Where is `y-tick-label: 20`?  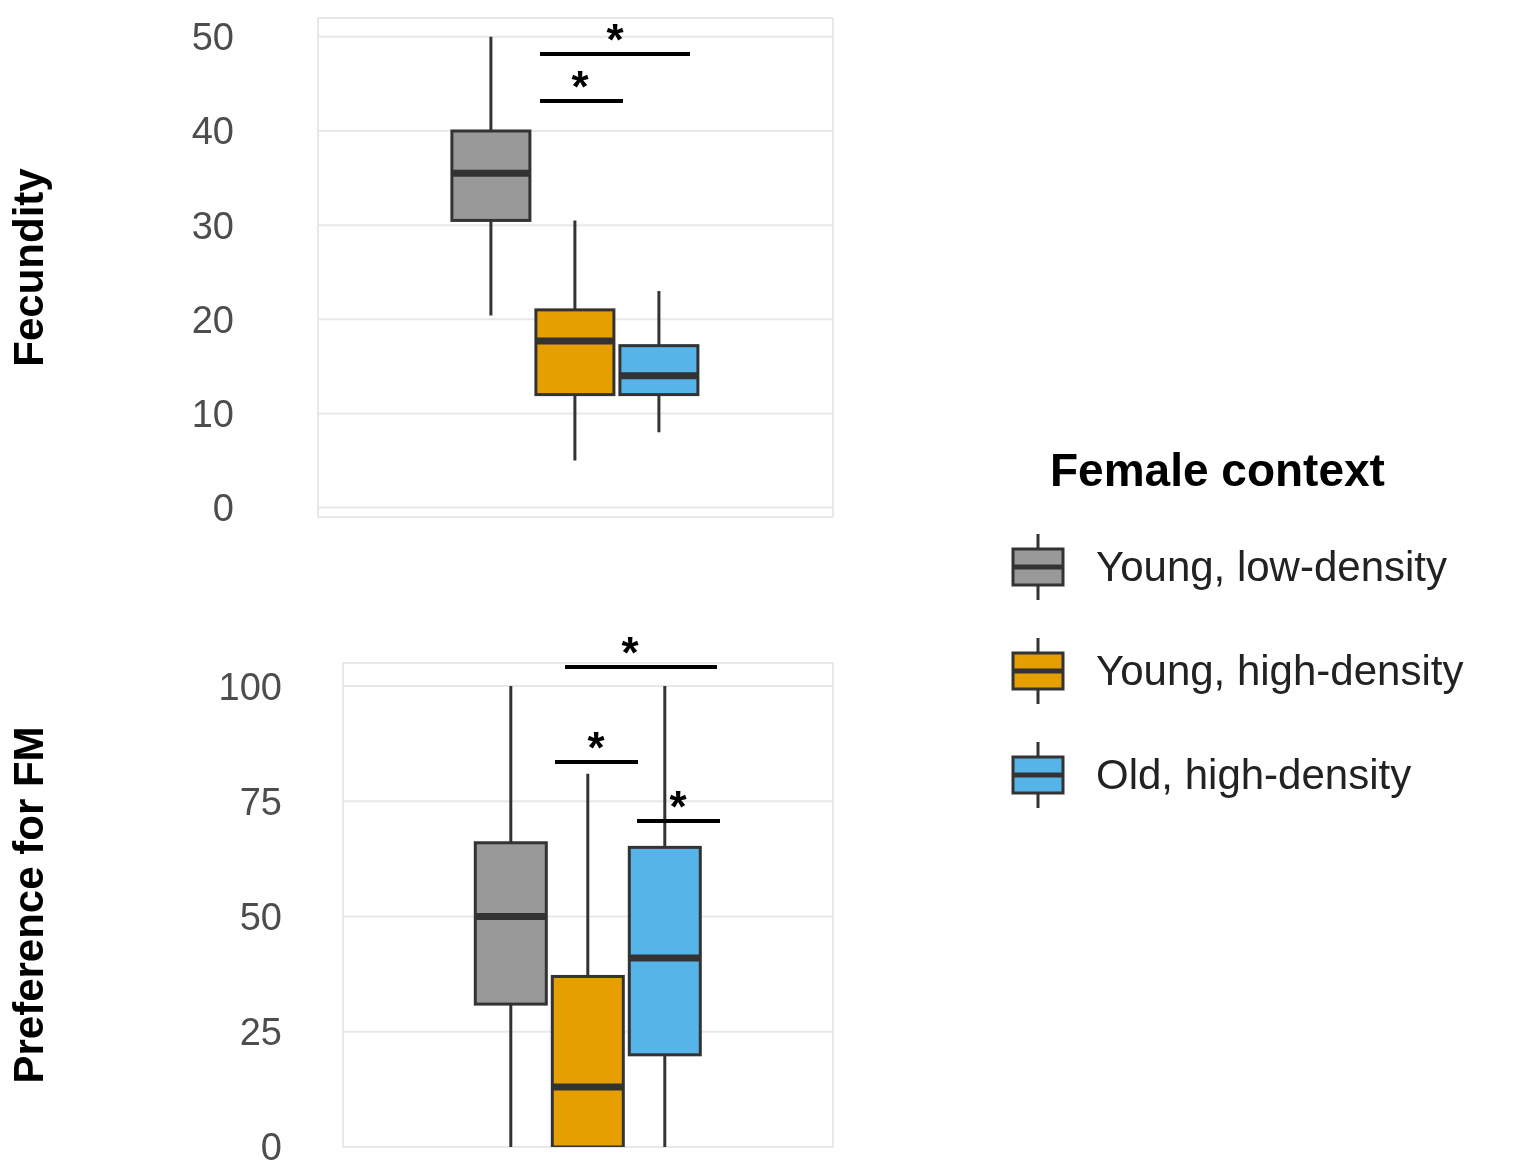
y-tick-label: 20 is located at coordinates (212, 319).